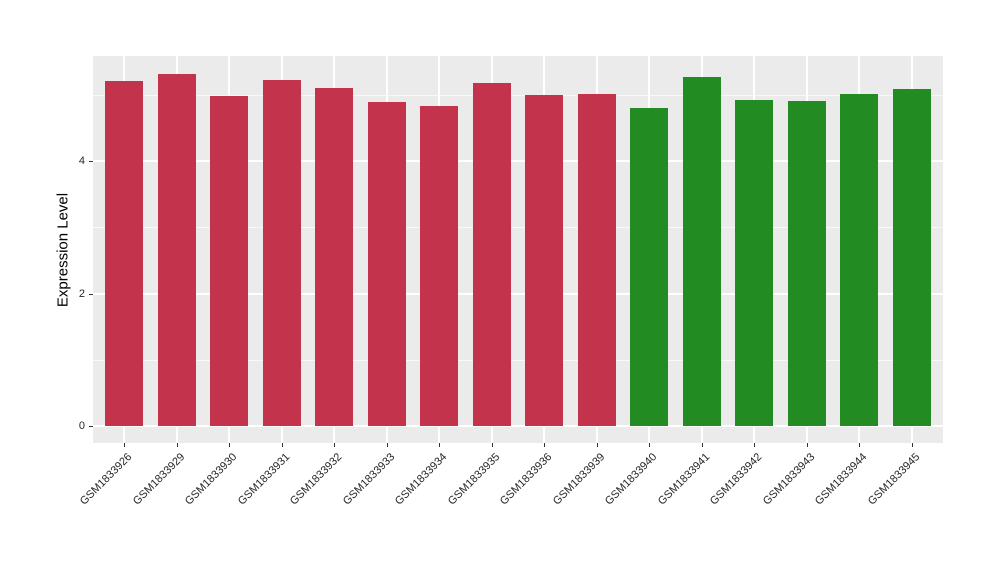 Image resolution: width=1000 pixels, height=580 pixels. What do you see at coordinates (229, 261) in the screenshot?
I see `bar-GSM1833930` at bounding box center [229, 261].